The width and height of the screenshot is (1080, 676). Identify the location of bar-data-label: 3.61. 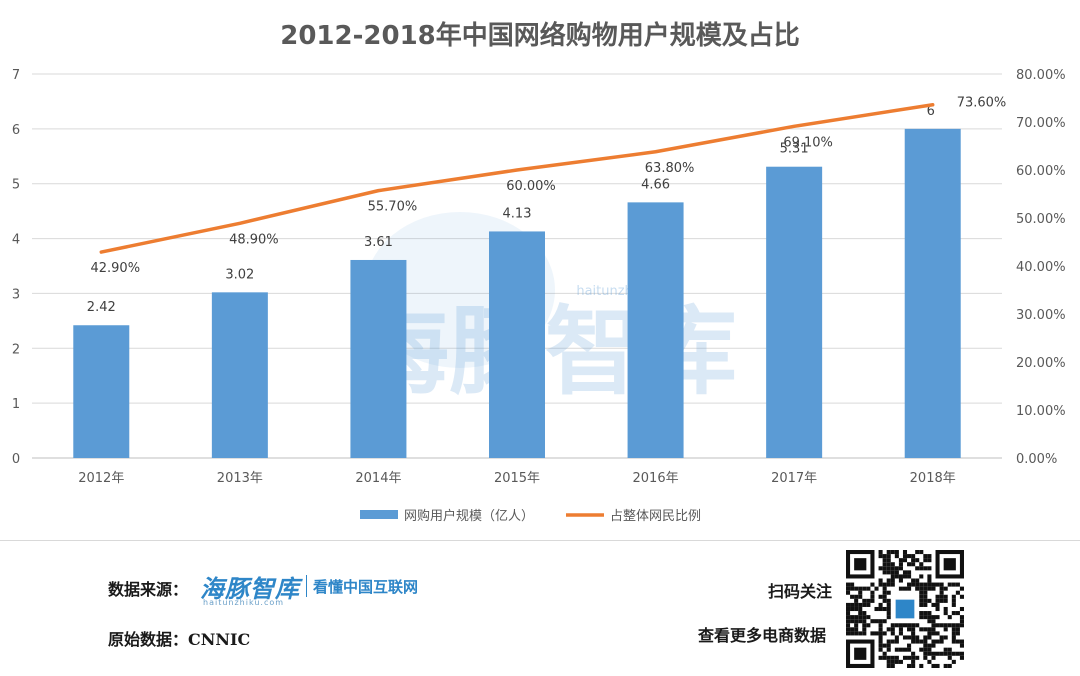
(378, 242).